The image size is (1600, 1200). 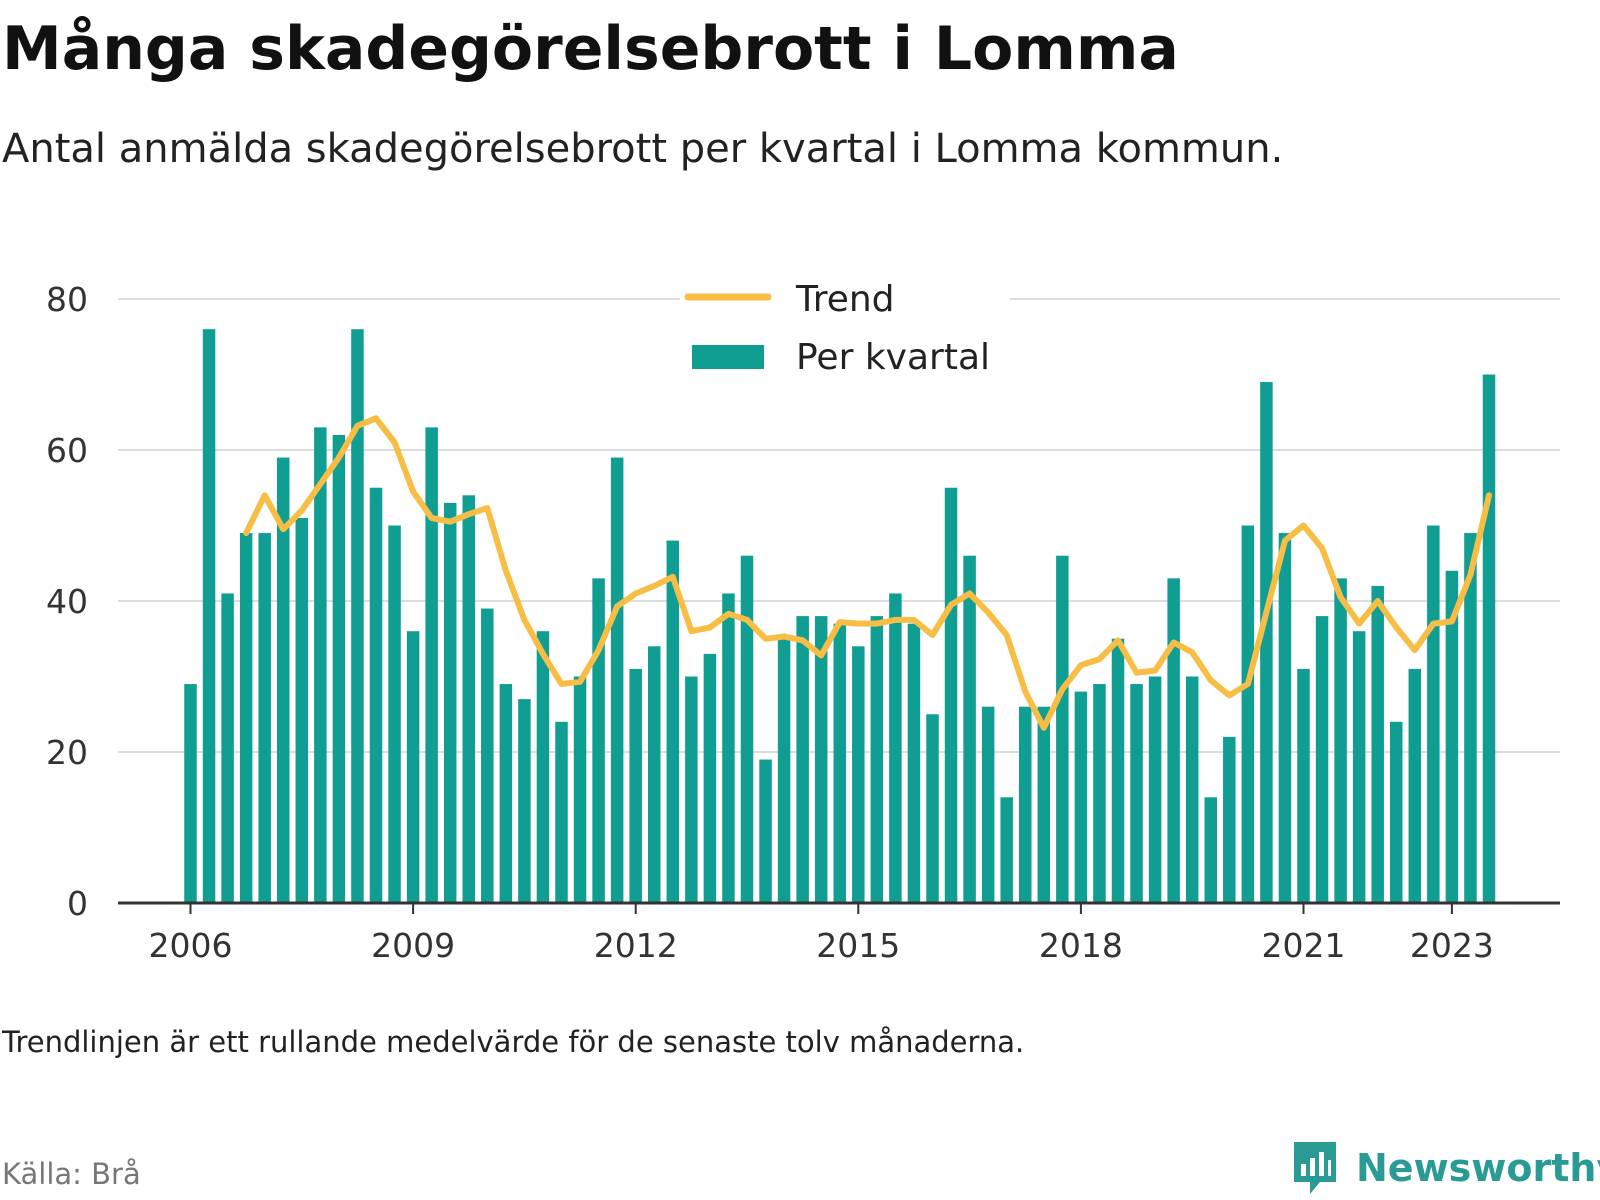 What do you see at coordinates (67, 752) in the screenshot?
I see `y-tick-label: 20` at bounding box center [67, 752].